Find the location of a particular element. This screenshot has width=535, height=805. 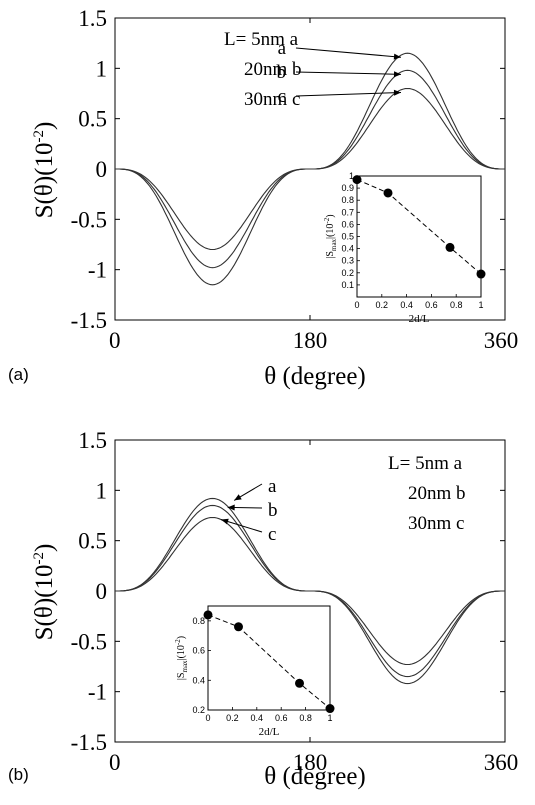

panel-label: (b) is located at coordinates (18, 774).